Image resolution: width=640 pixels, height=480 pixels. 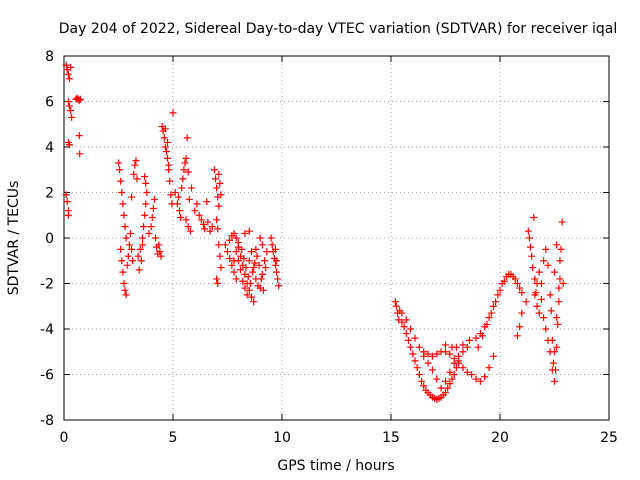 What do you see at coordinates (609, 438) in the screenshot?
I see `x-tick-label: 25` at bounding box center [609, 438].